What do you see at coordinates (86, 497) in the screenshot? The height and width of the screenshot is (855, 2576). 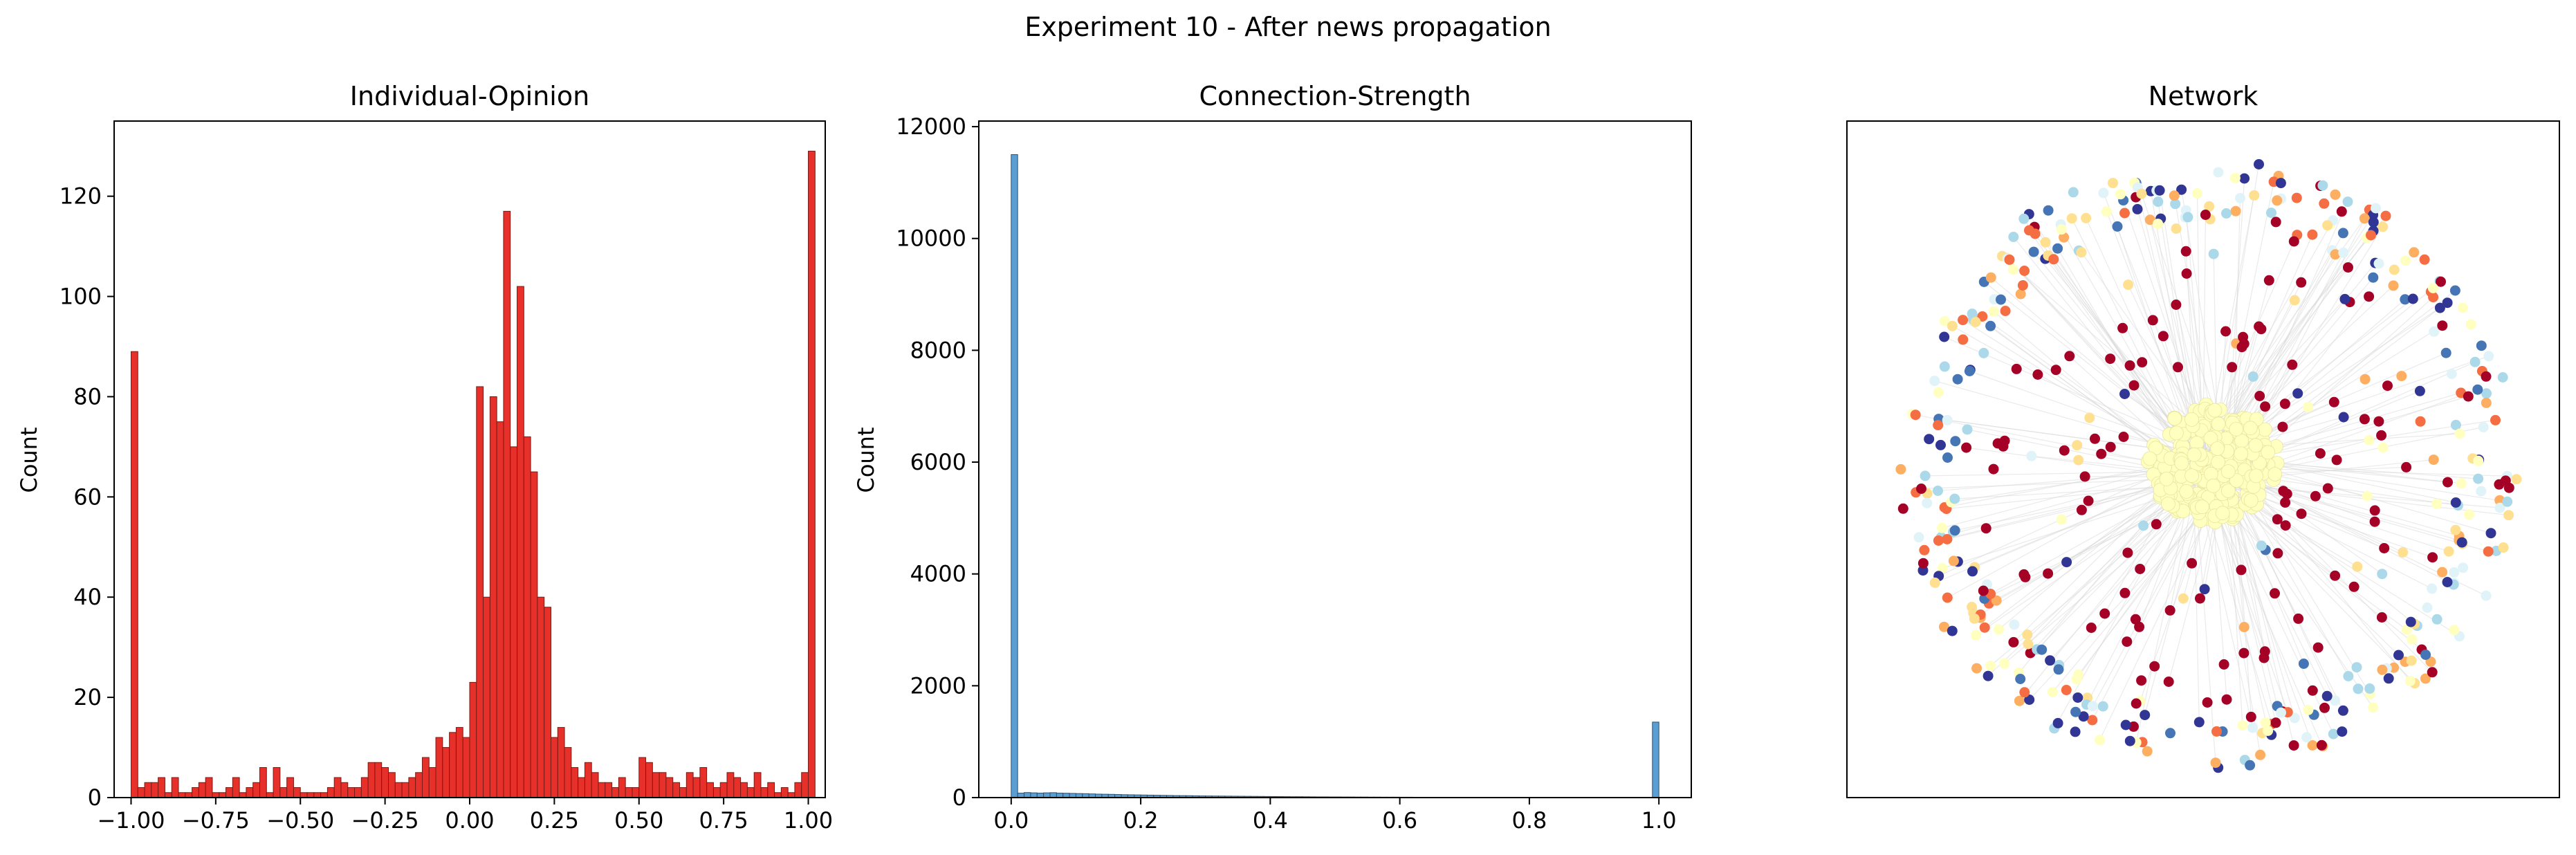 I see `opinion-y-ticks: 0 20 40 60 80 100 120` at bounding box center [86, 497].